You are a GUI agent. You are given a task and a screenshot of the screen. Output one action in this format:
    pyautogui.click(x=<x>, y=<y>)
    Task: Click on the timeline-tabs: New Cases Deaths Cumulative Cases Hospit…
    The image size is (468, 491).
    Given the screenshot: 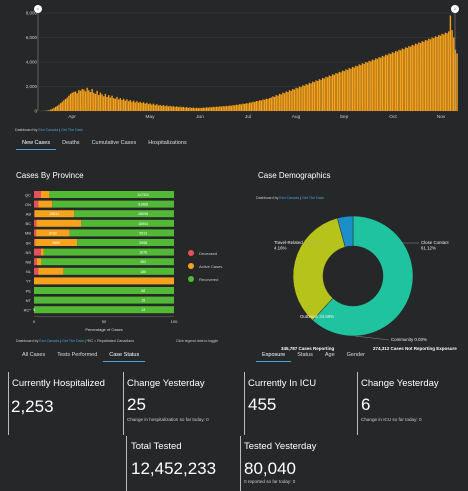 What is the action you would take?
    pyautogui.click(x=104, y=145)
    